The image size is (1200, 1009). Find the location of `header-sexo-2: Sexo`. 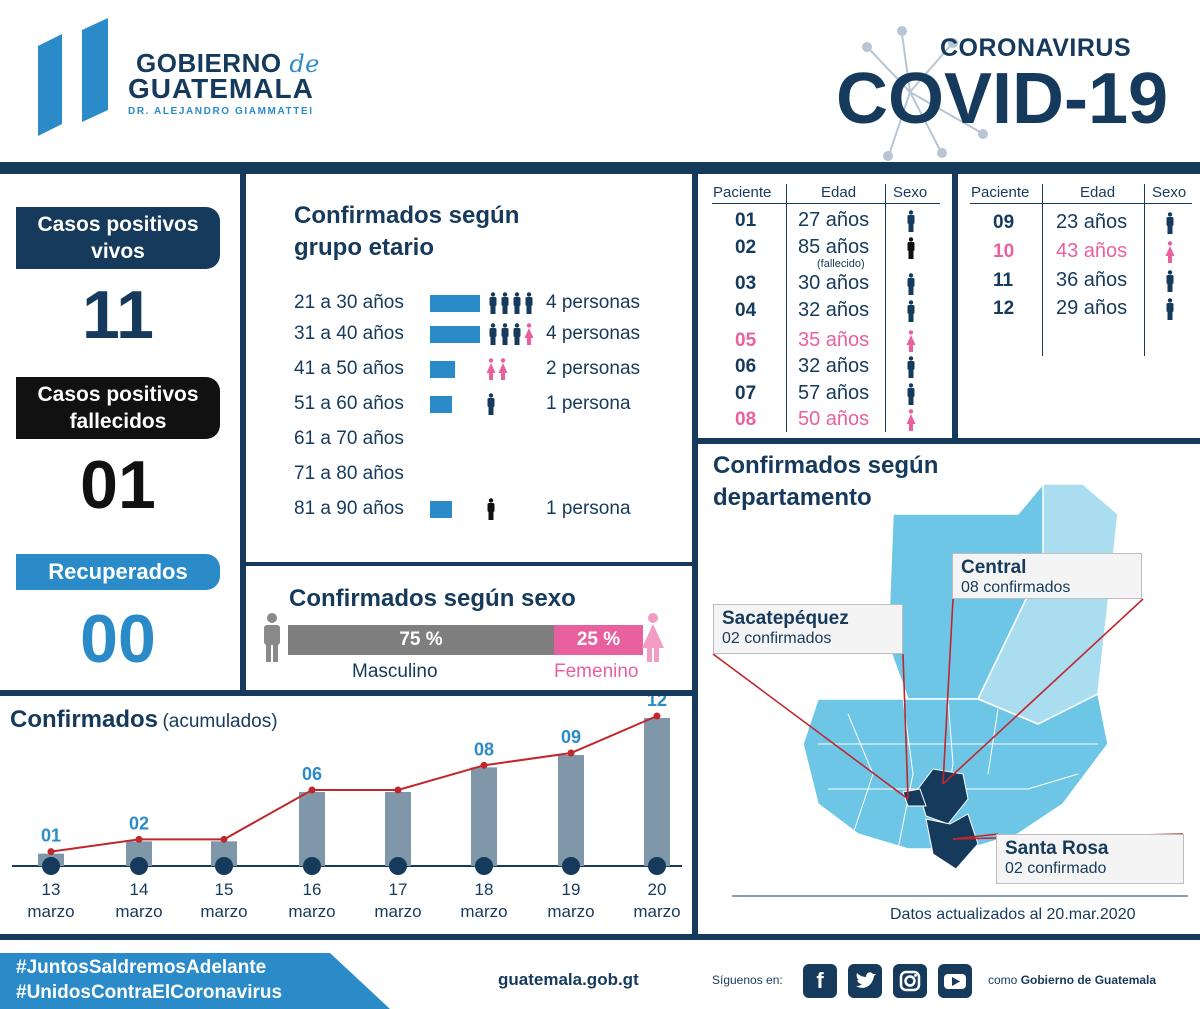

header-sexo-2: Sexo is located at coordinates (1169, 192).